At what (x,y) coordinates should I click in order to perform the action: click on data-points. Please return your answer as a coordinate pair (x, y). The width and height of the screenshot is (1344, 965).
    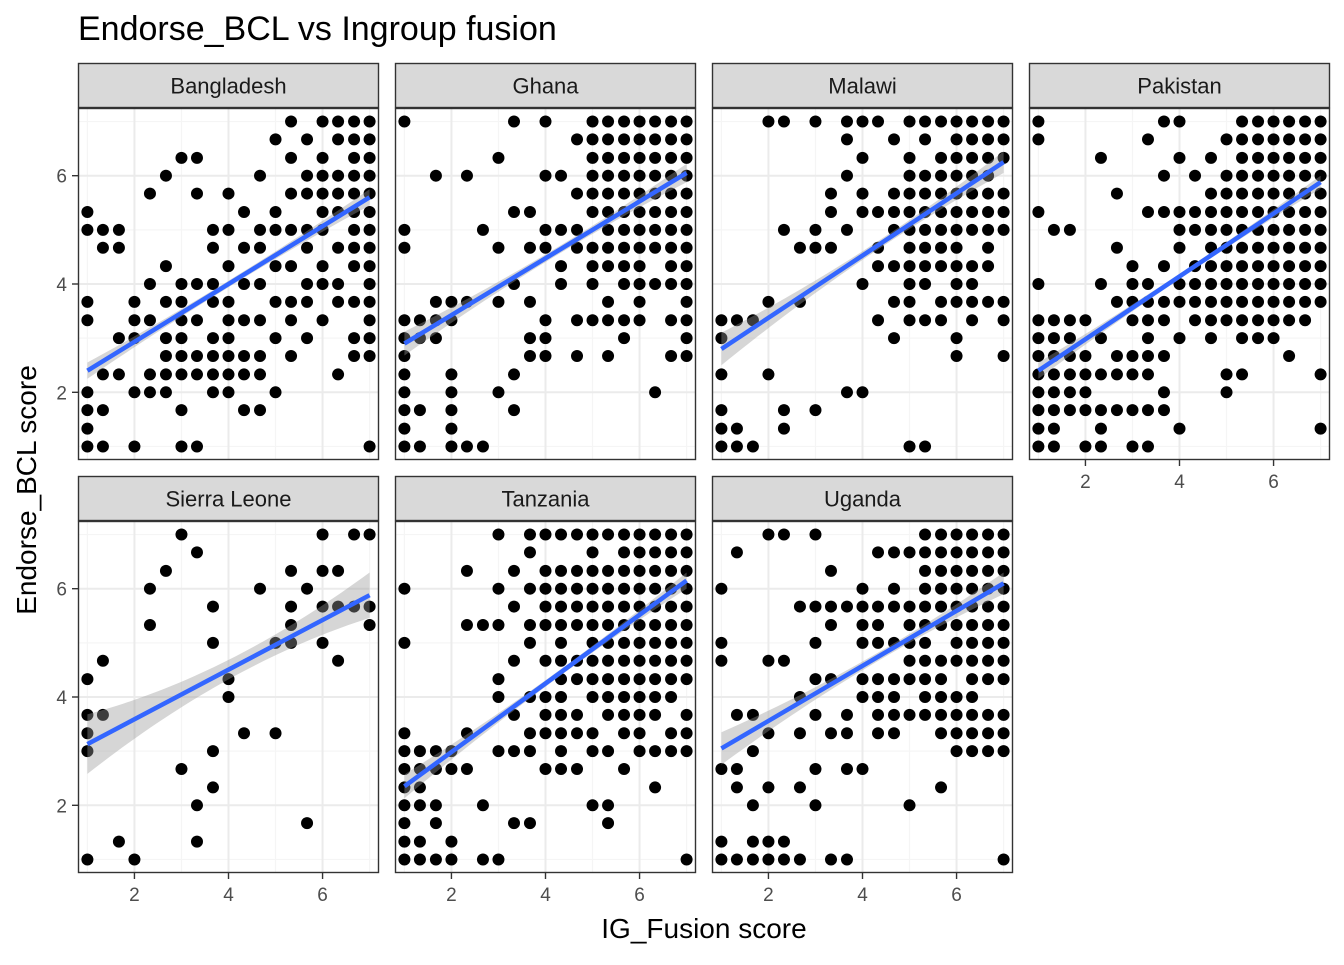
    Looking at the image, I should click on (862, 284).